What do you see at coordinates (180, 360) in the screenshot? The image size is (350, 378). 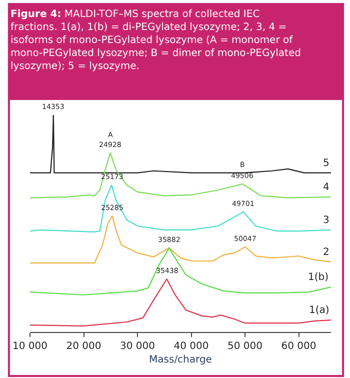 I see `x-axis-title: Mass/charge` at bounding box center [180, 360].